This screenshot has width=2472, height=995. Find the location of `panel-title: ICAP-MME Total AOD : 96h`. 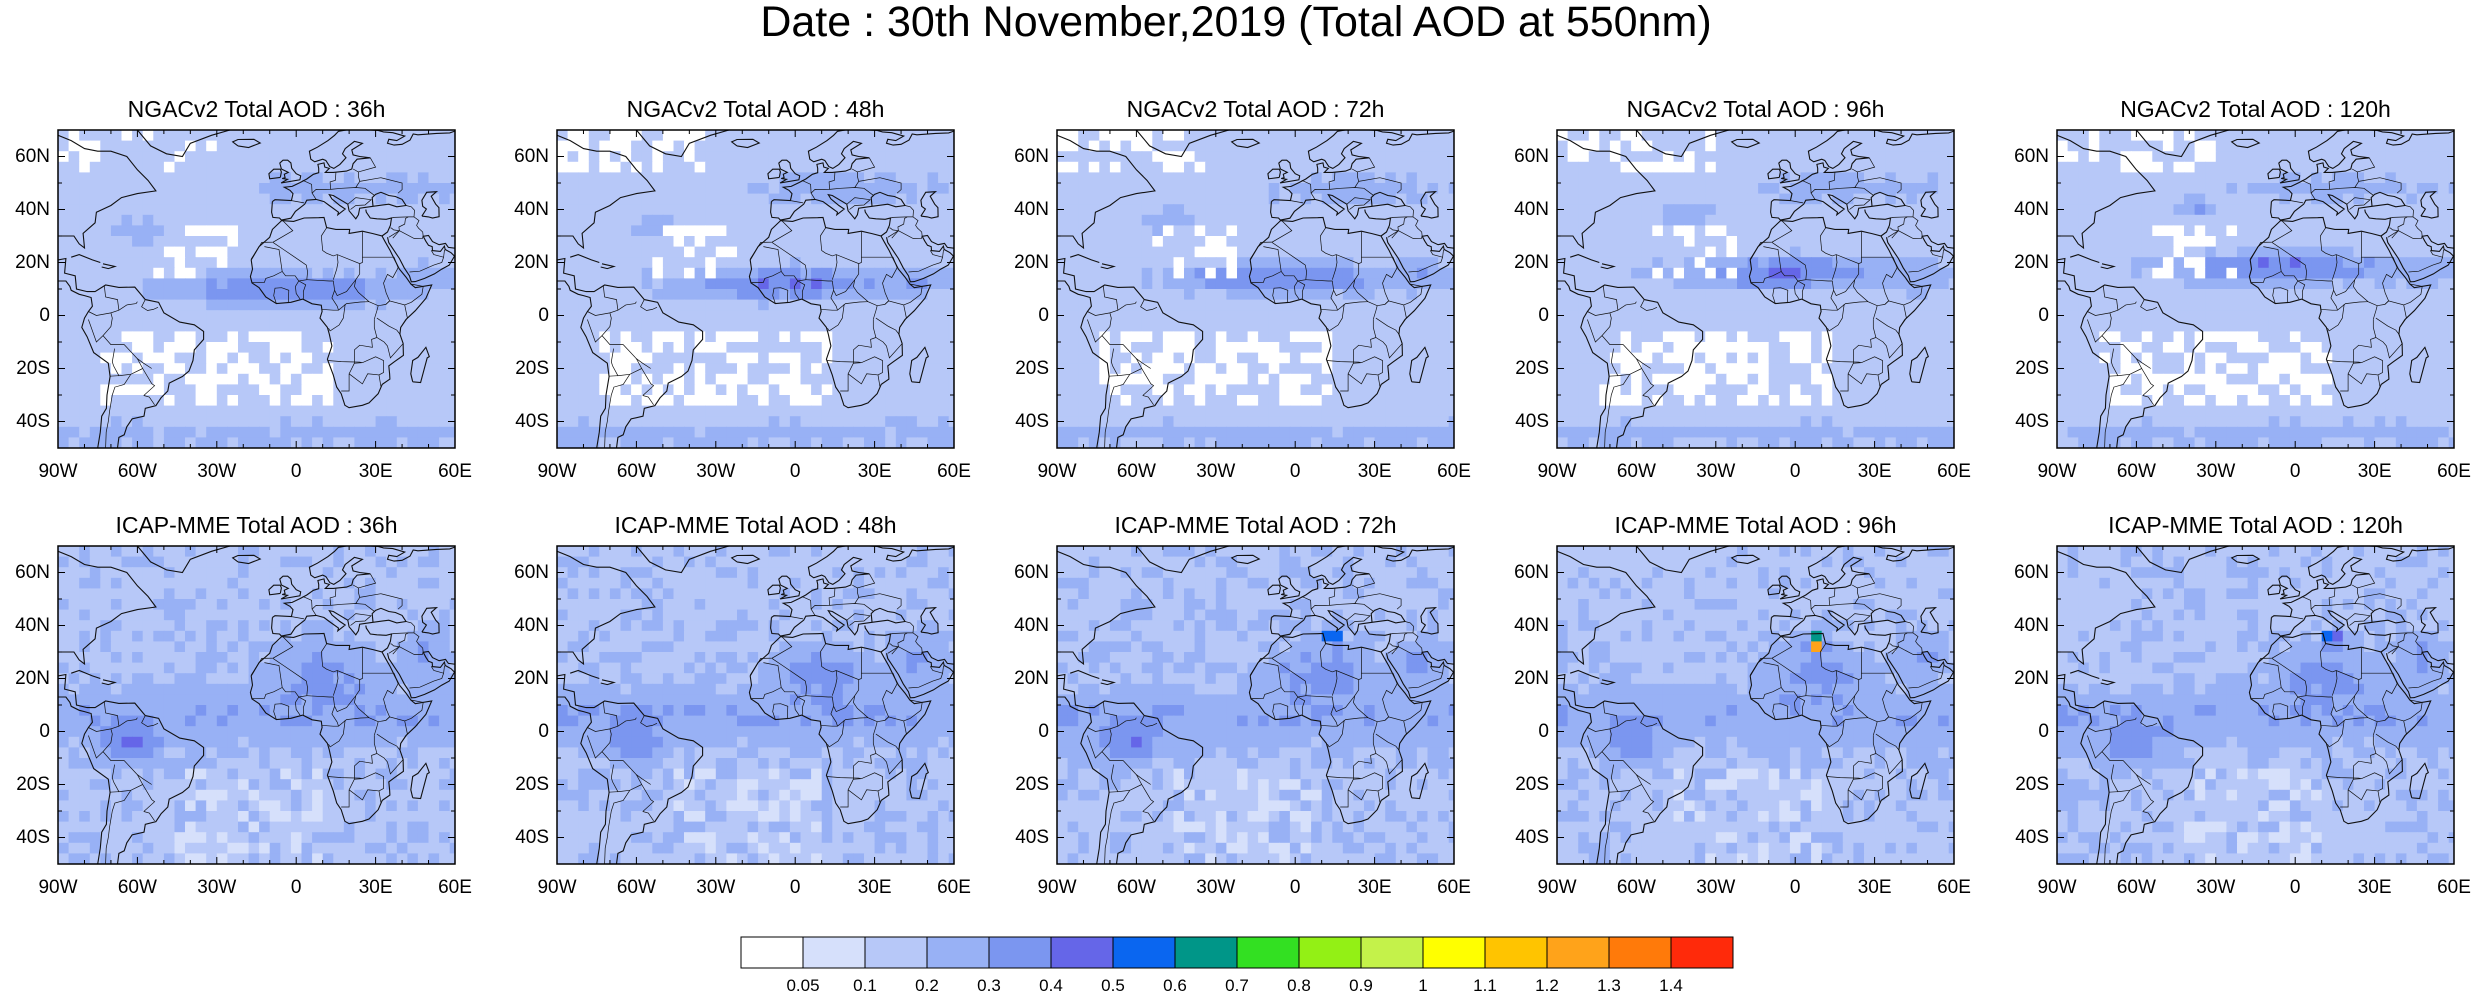

panel-title: ICAP-MME Total AOD : 96h is located at coordinates (1755, 525).